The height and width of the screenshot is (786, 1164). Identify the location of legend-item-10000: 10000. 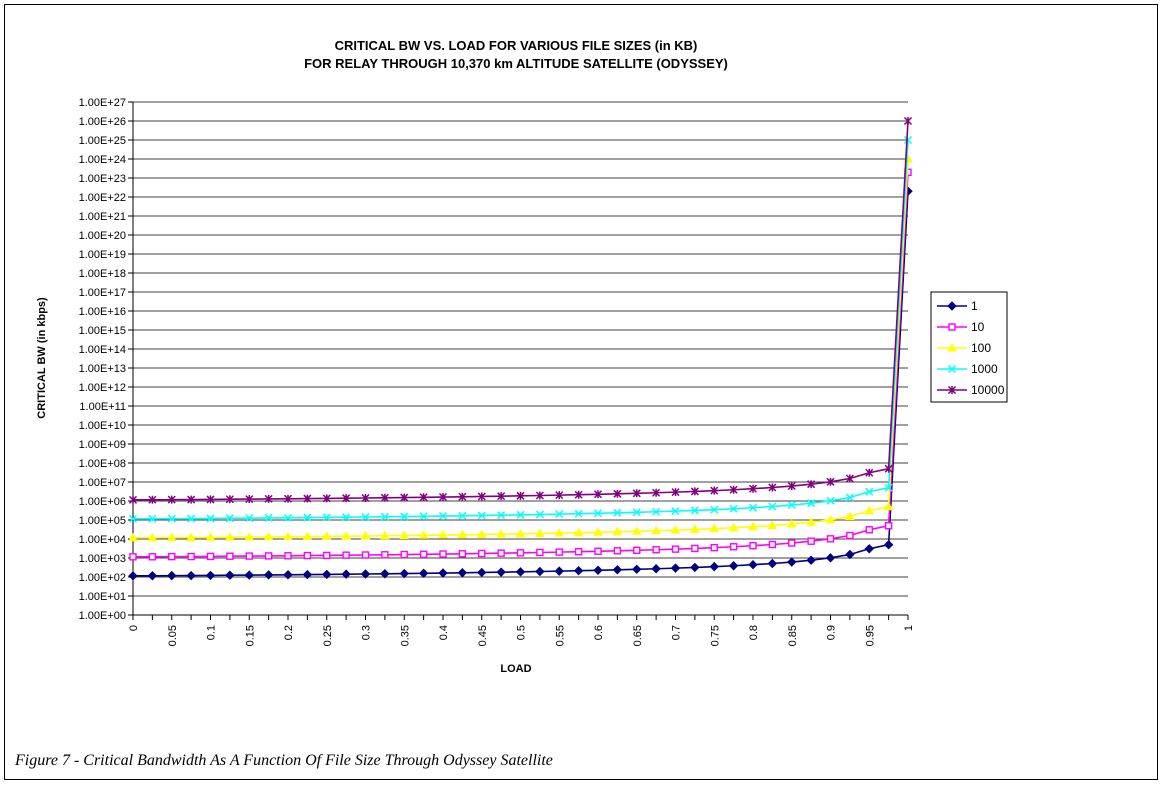
(971, 390).